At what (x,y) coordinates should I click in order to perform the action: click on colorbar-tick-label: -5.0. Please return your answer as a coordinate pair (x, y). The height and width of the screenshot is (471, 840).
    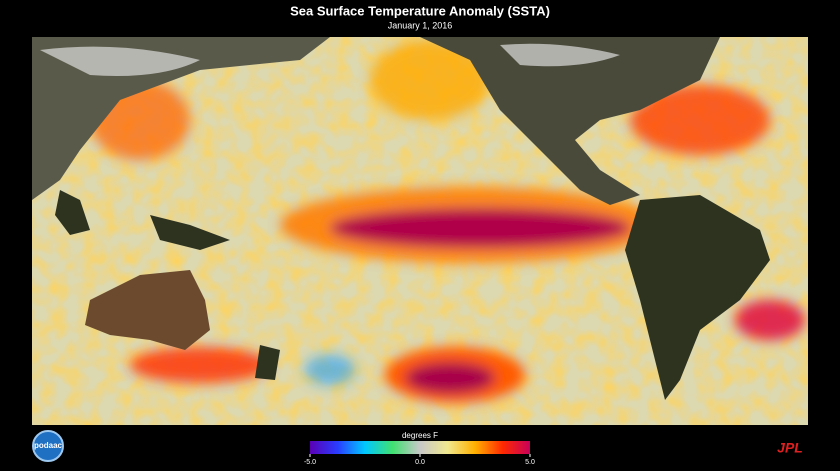
    Looking at the image, I should click on (310, 462).